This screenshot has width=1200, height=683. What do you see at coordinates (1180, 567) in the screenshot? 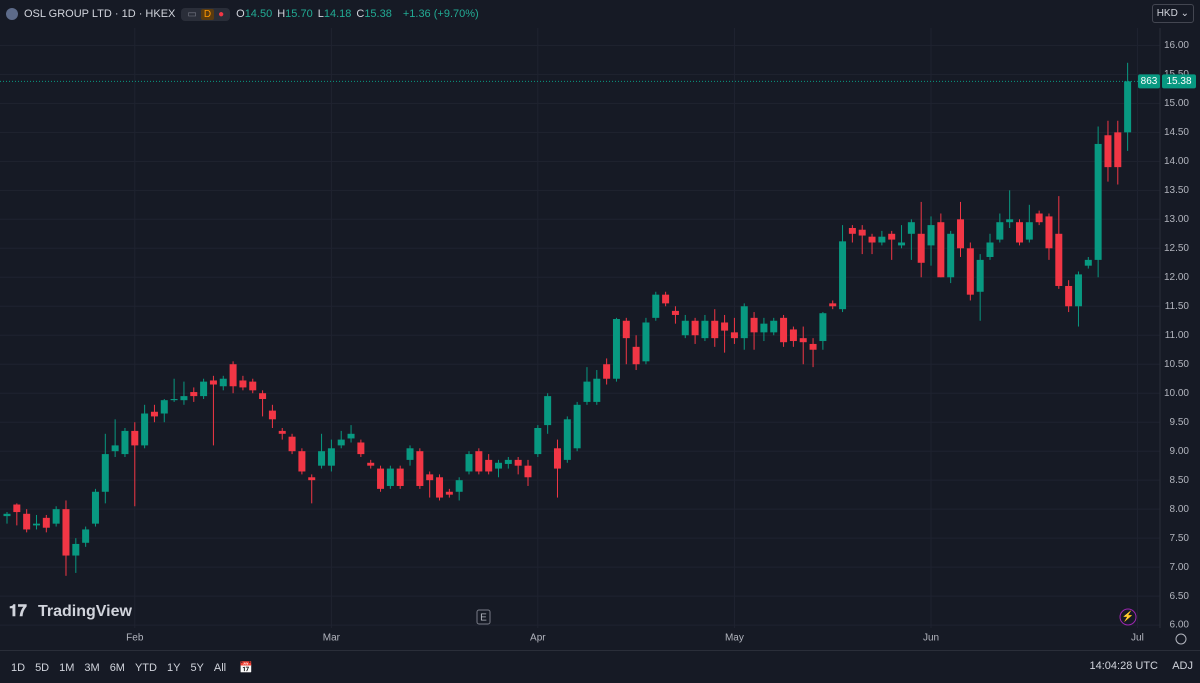
I see `y-tick-label: 7.00` at bounding box center [1180, 567].